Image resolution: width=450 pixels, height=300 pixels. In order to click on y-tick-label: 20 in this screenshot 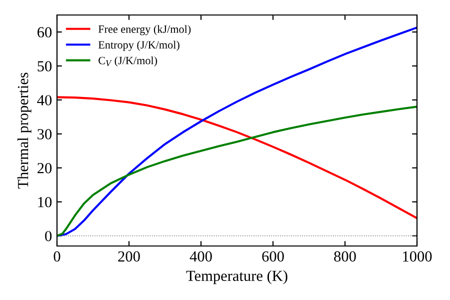, I will do `click(45, 168)`.